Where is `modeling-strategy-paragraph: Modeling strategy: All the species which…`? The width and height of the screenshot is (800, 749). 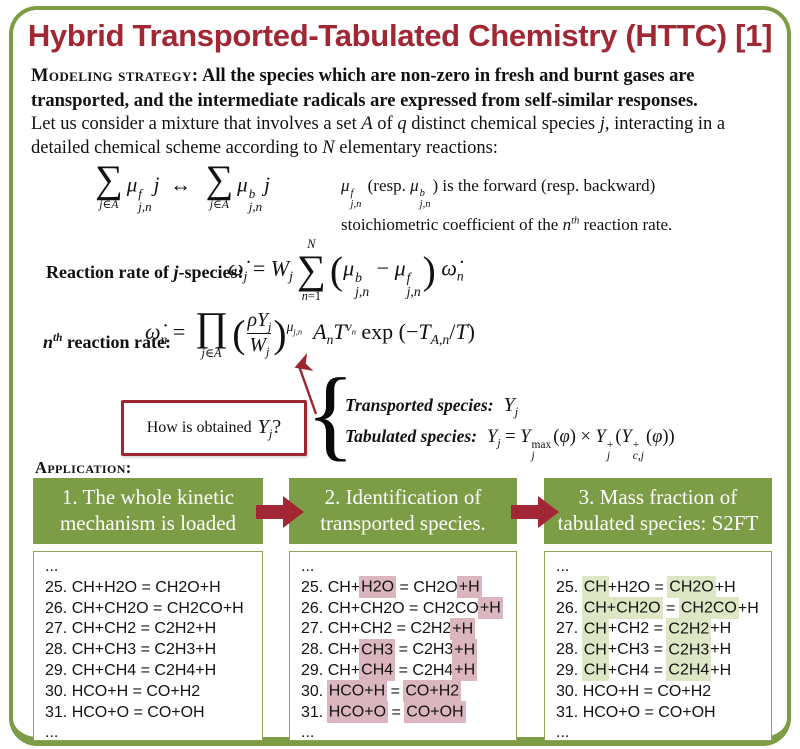
modeling-strategy-paragraph: Modeling strategy: All the species which… is located at coordinates (405, 89).